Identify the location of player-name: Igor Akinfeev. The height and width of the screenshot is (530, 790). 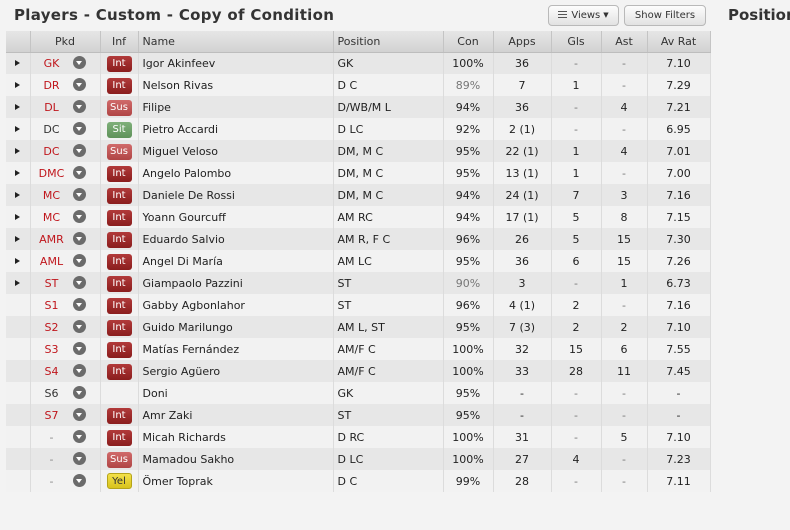
(236, 63).